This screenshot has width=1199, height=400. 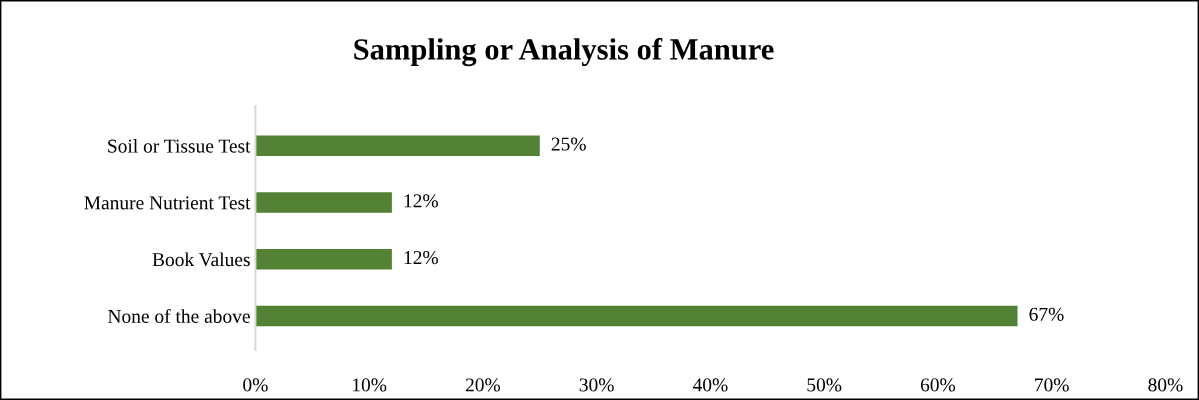 What do you see at coordinates (1046, 314) in the screenshot?
I see `data-label: 67%` at bounding box center [1046, 314].